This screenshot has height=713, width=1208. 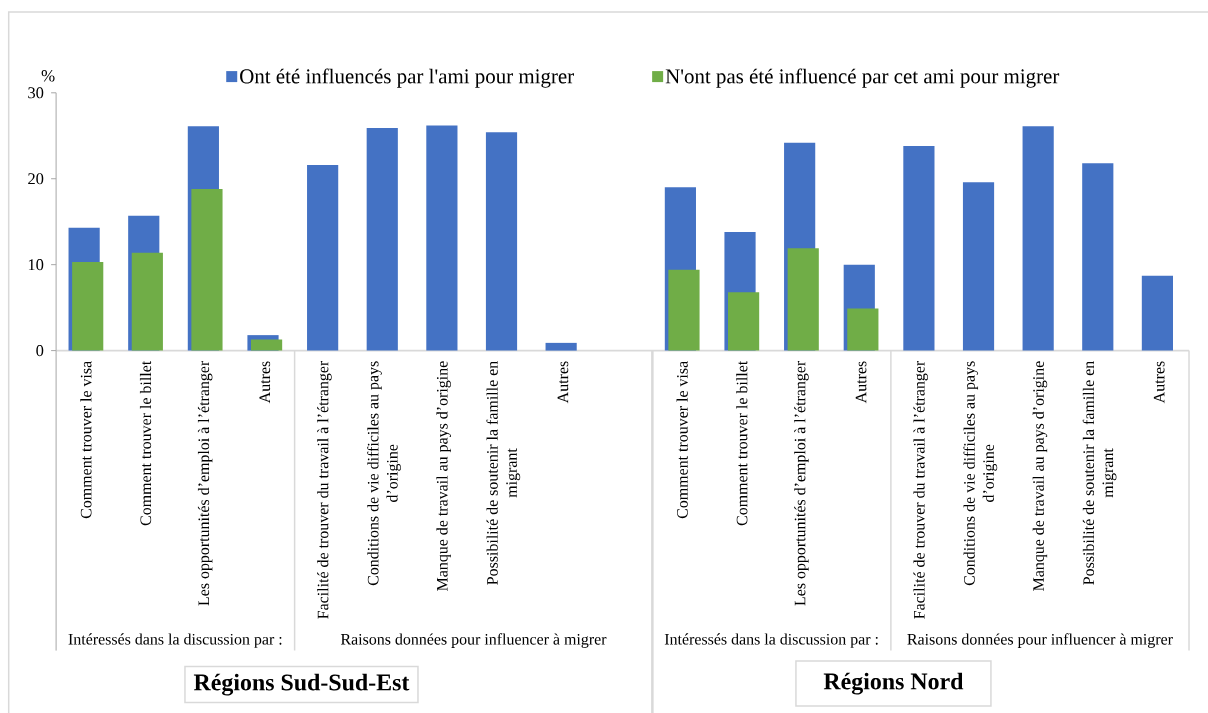 I want to click on text: Régions Sud-Sud-Est, so click(x=301, y=684).